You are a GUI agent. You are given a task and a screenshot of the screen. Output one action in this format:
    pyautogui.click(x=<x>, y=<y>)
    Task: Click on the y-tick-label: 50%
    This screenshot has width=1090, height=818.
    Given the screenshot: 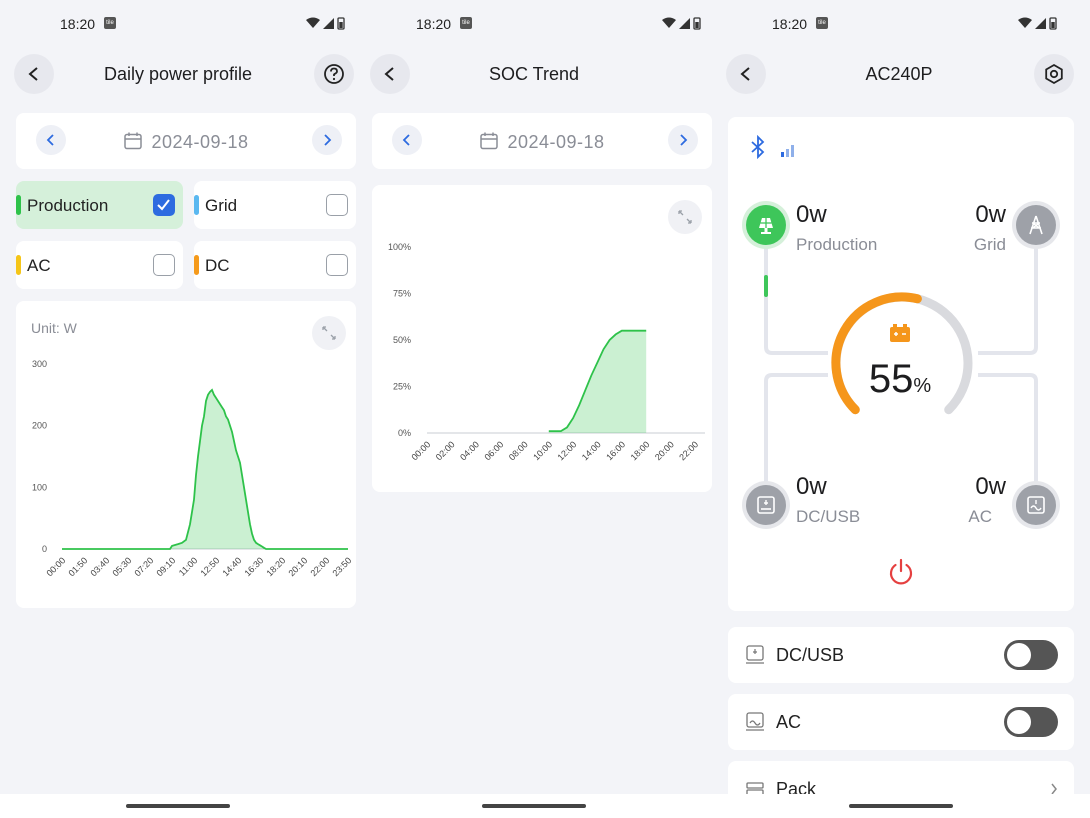 What is the action you would take?
    pyautogui.click(x=402, y=340)
    